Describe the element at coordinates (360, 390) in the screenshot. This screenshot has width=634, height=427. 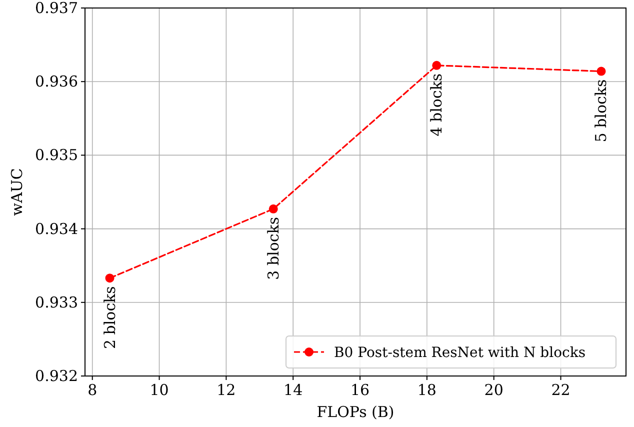
I see `x-tick-label: 16` at that location.